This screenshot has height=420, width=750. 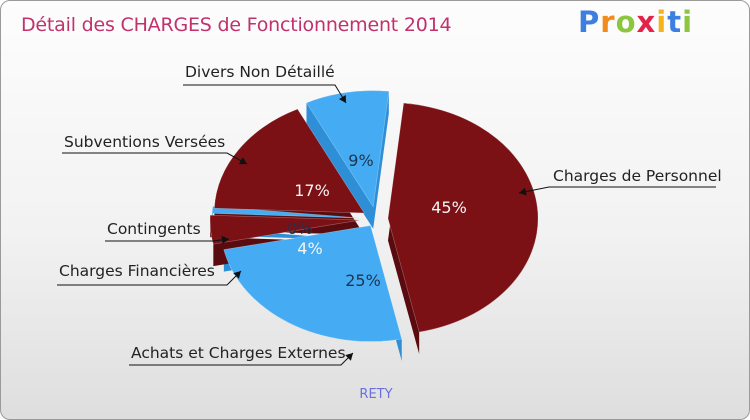 What do you see at coordinates (449, 207) in the screenshot?
I see `pie-percent-label: 45%` at bounding box center [449, 207].